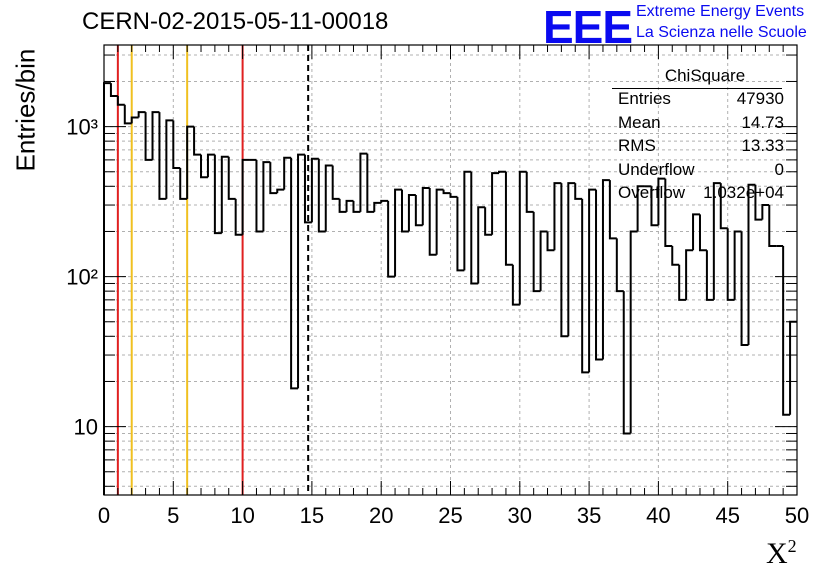 The height and width of the screenshot is (572, 836). I want to click on stats-label: Overflow, so click(652, 192).